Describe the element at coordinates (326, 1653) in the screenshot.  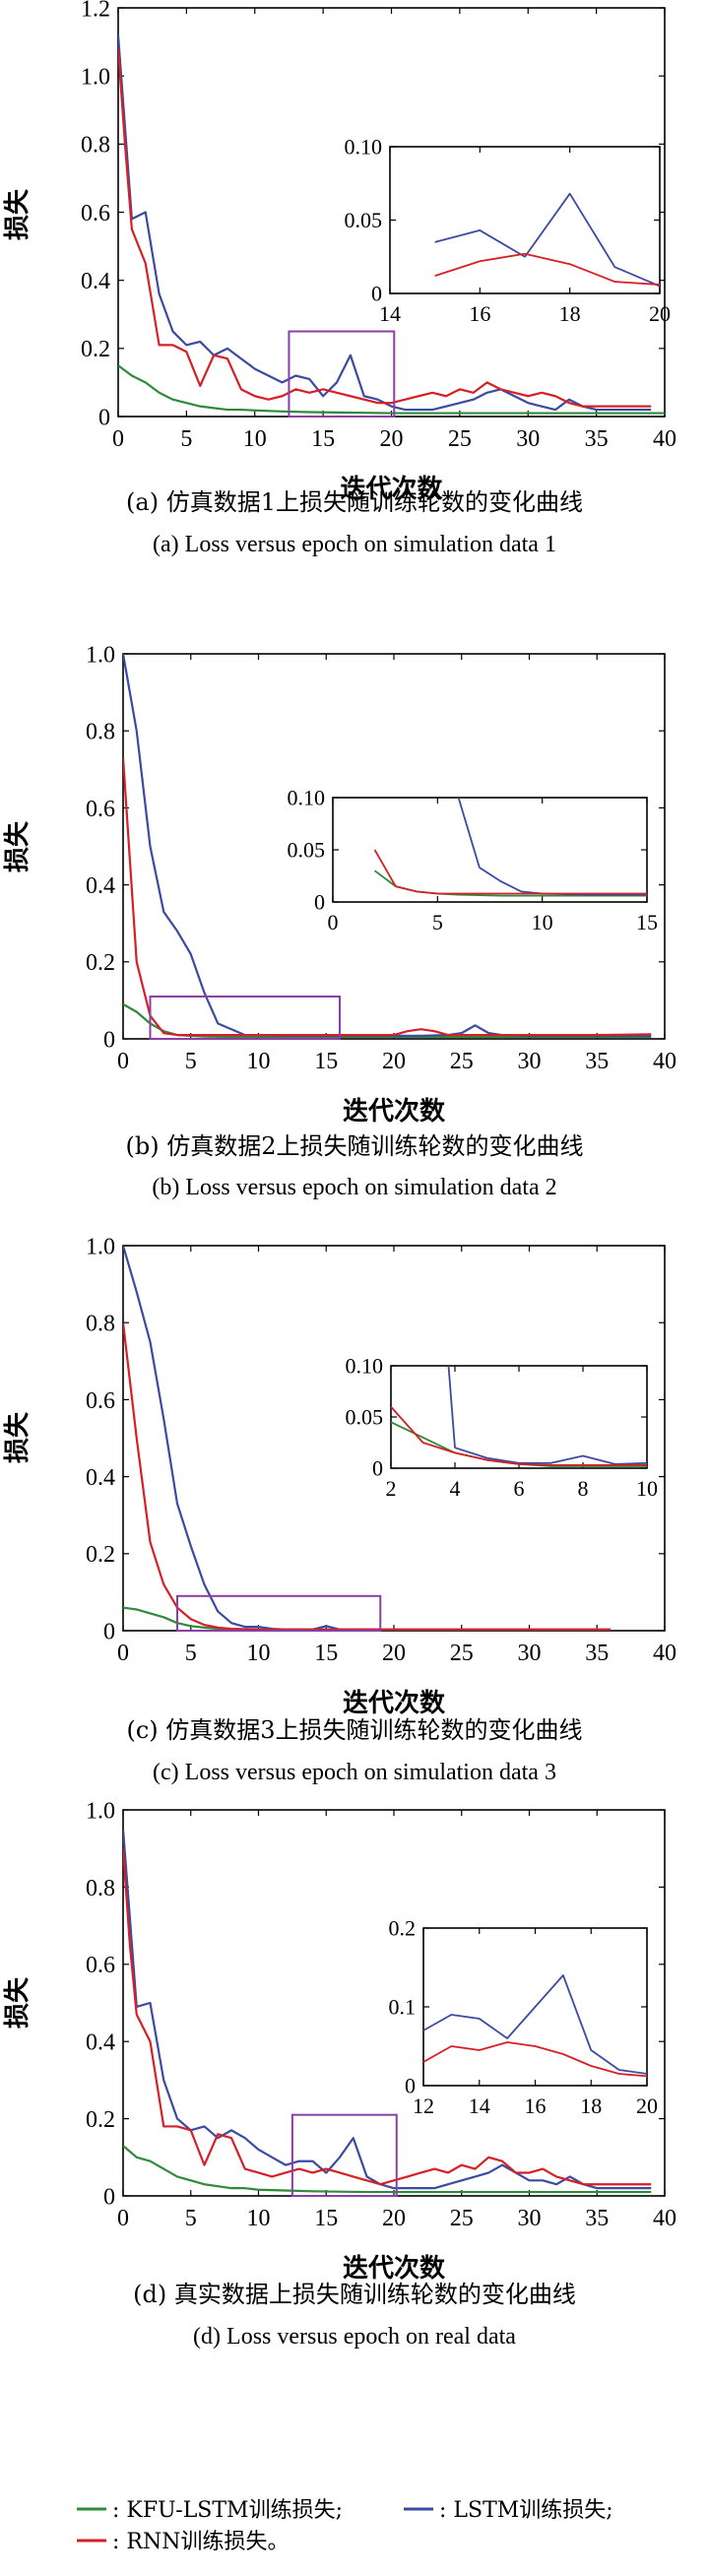
I see `main-c-xtick-label: 15` at that location.